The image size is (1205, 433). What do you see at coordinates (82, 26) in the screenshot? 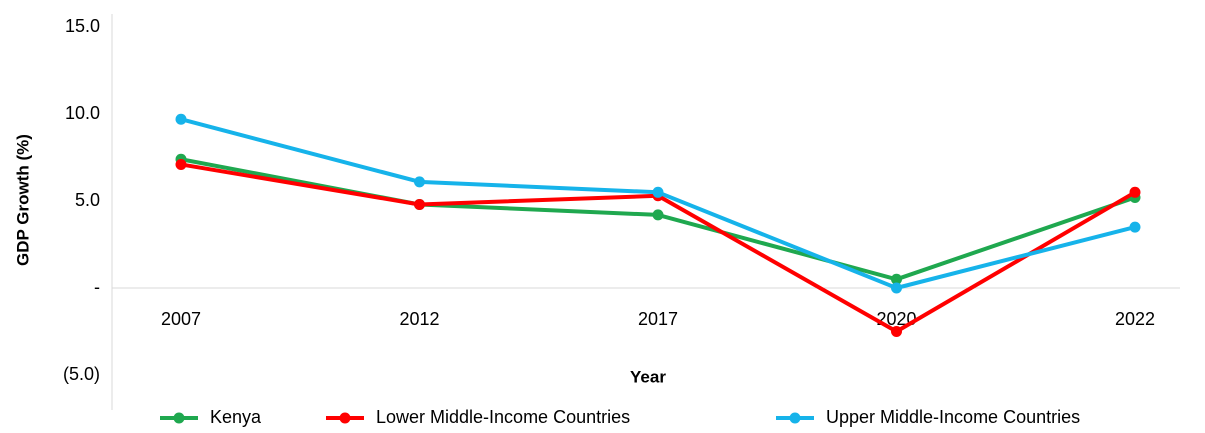
I see `y-tick-label: 15.0` at bounding box center [82, 26].